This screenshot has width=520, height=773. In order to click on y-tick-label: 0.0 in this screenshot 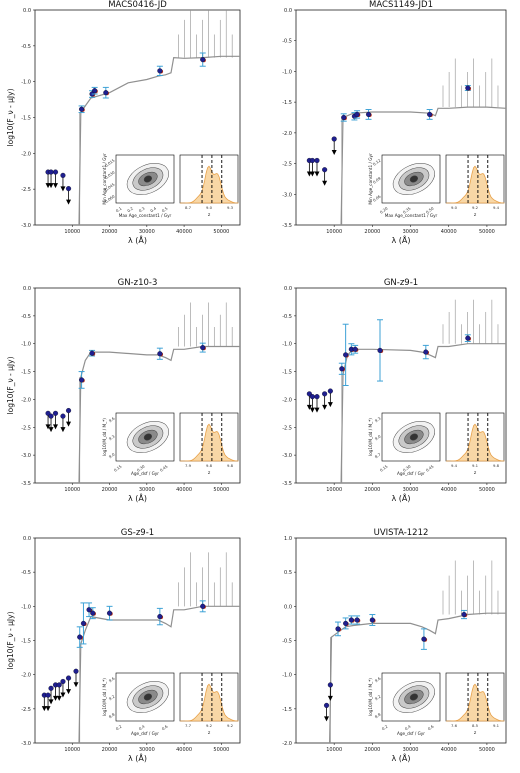, I will do `click(27, 11)`.